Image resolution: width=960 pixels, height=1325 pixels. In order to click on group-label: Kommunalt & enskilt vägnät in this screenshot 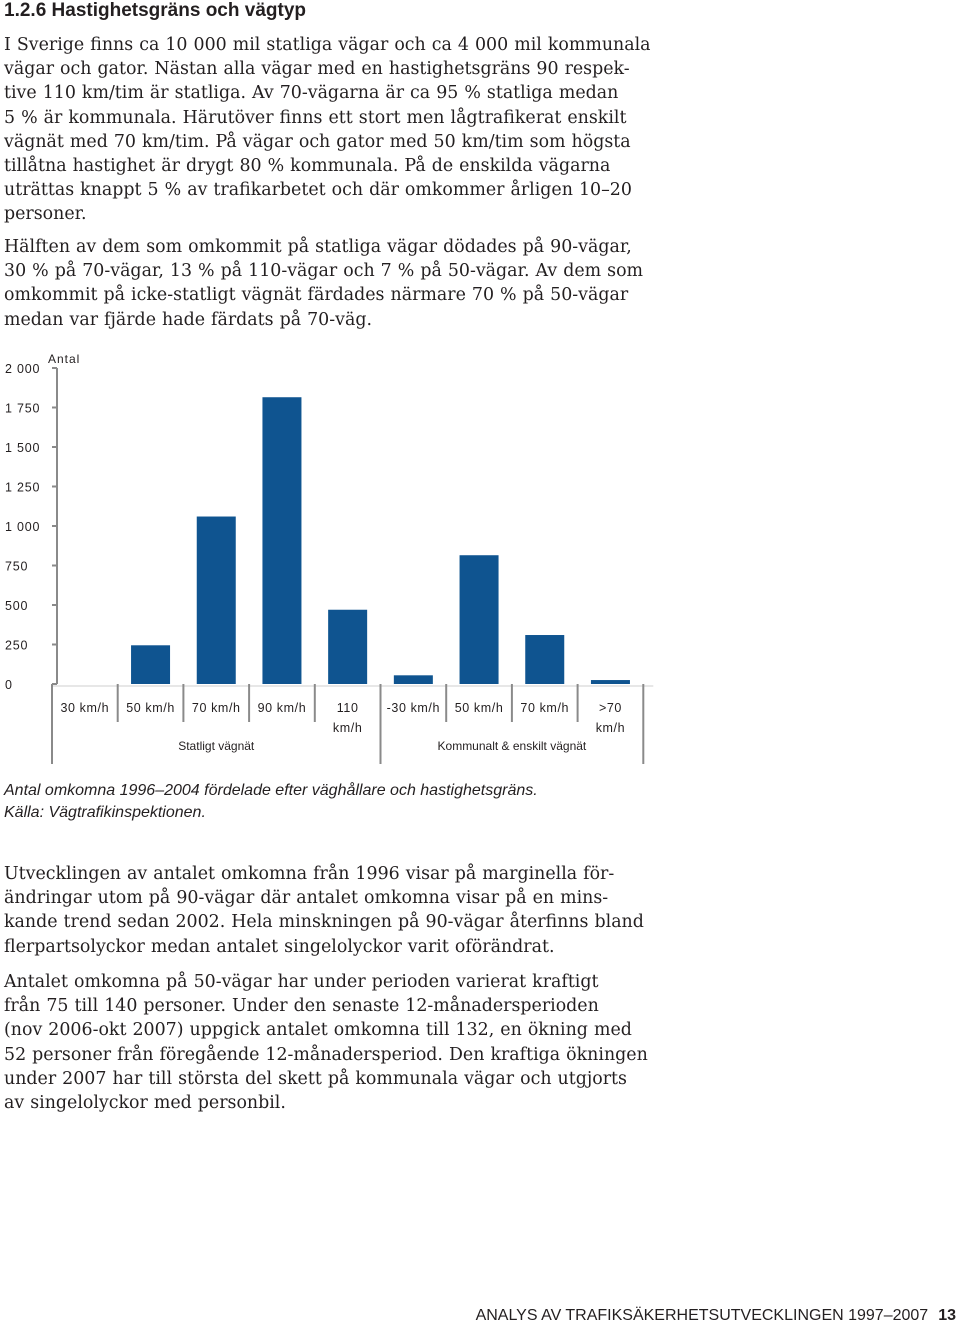, I will do `click(512, 746)`.